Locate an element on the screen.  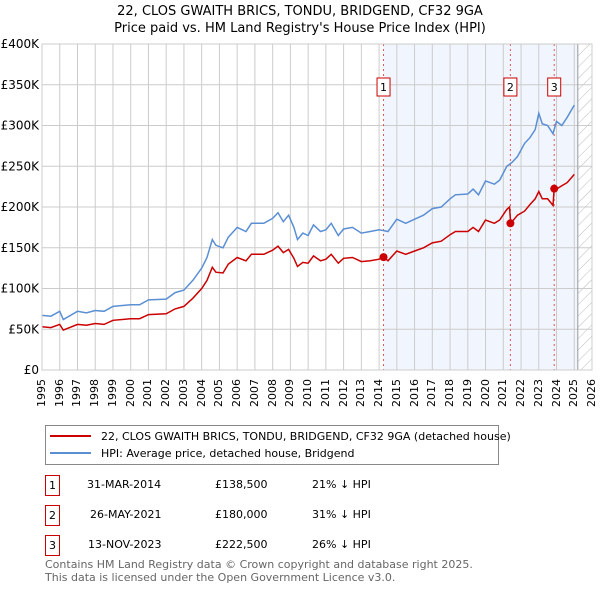
x-tick-label: 2011 is located at coordinates (325, 393).